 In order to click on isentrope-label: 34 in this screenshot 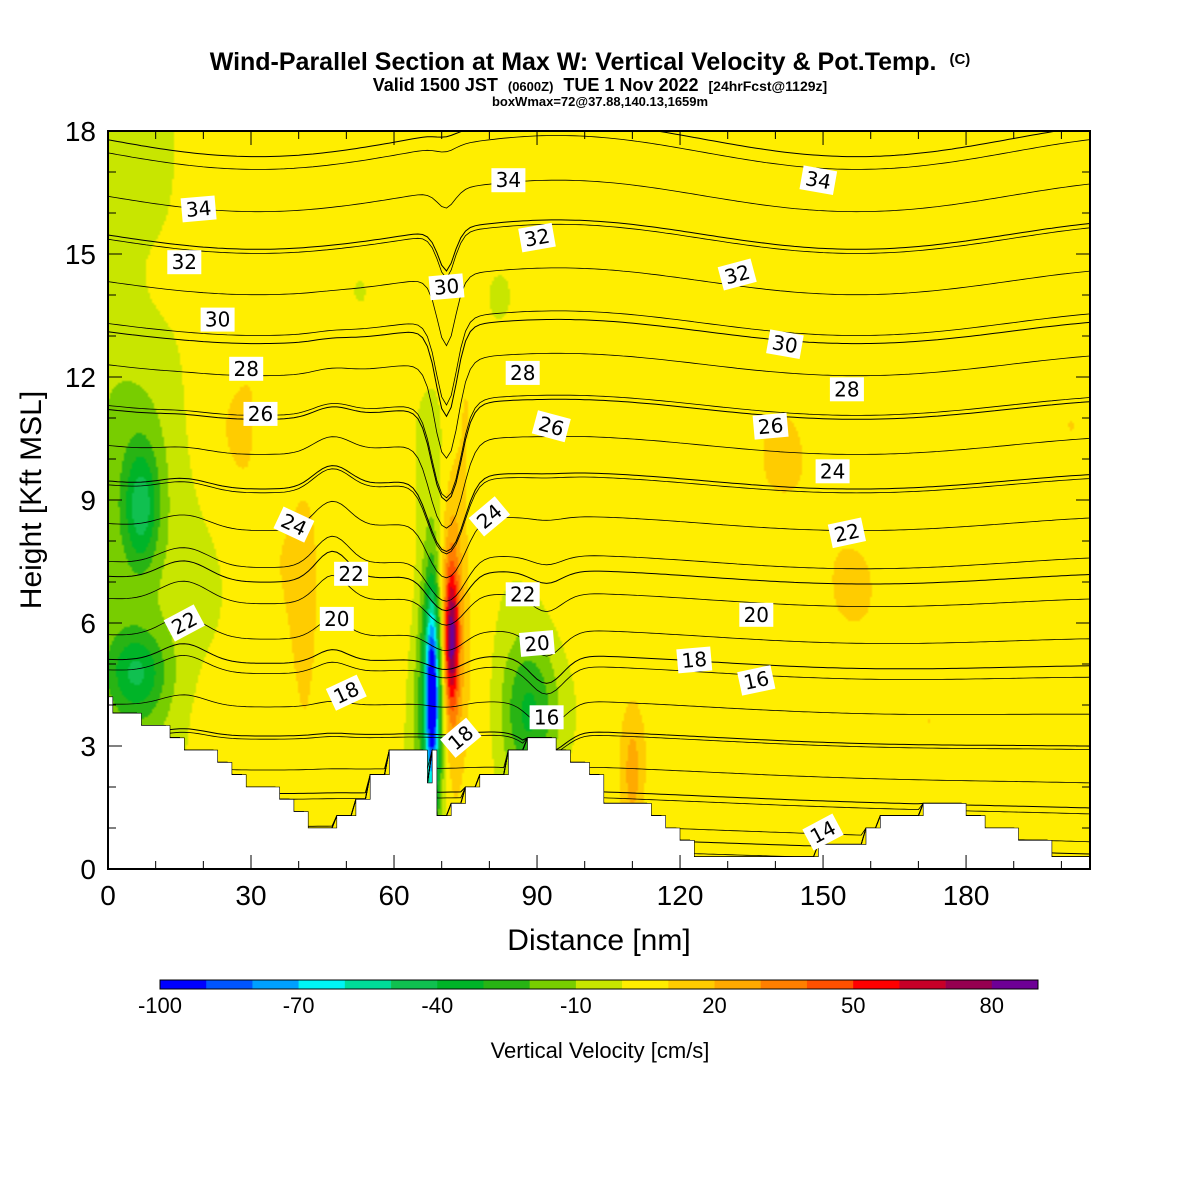, I will do `click(198, 209)`.